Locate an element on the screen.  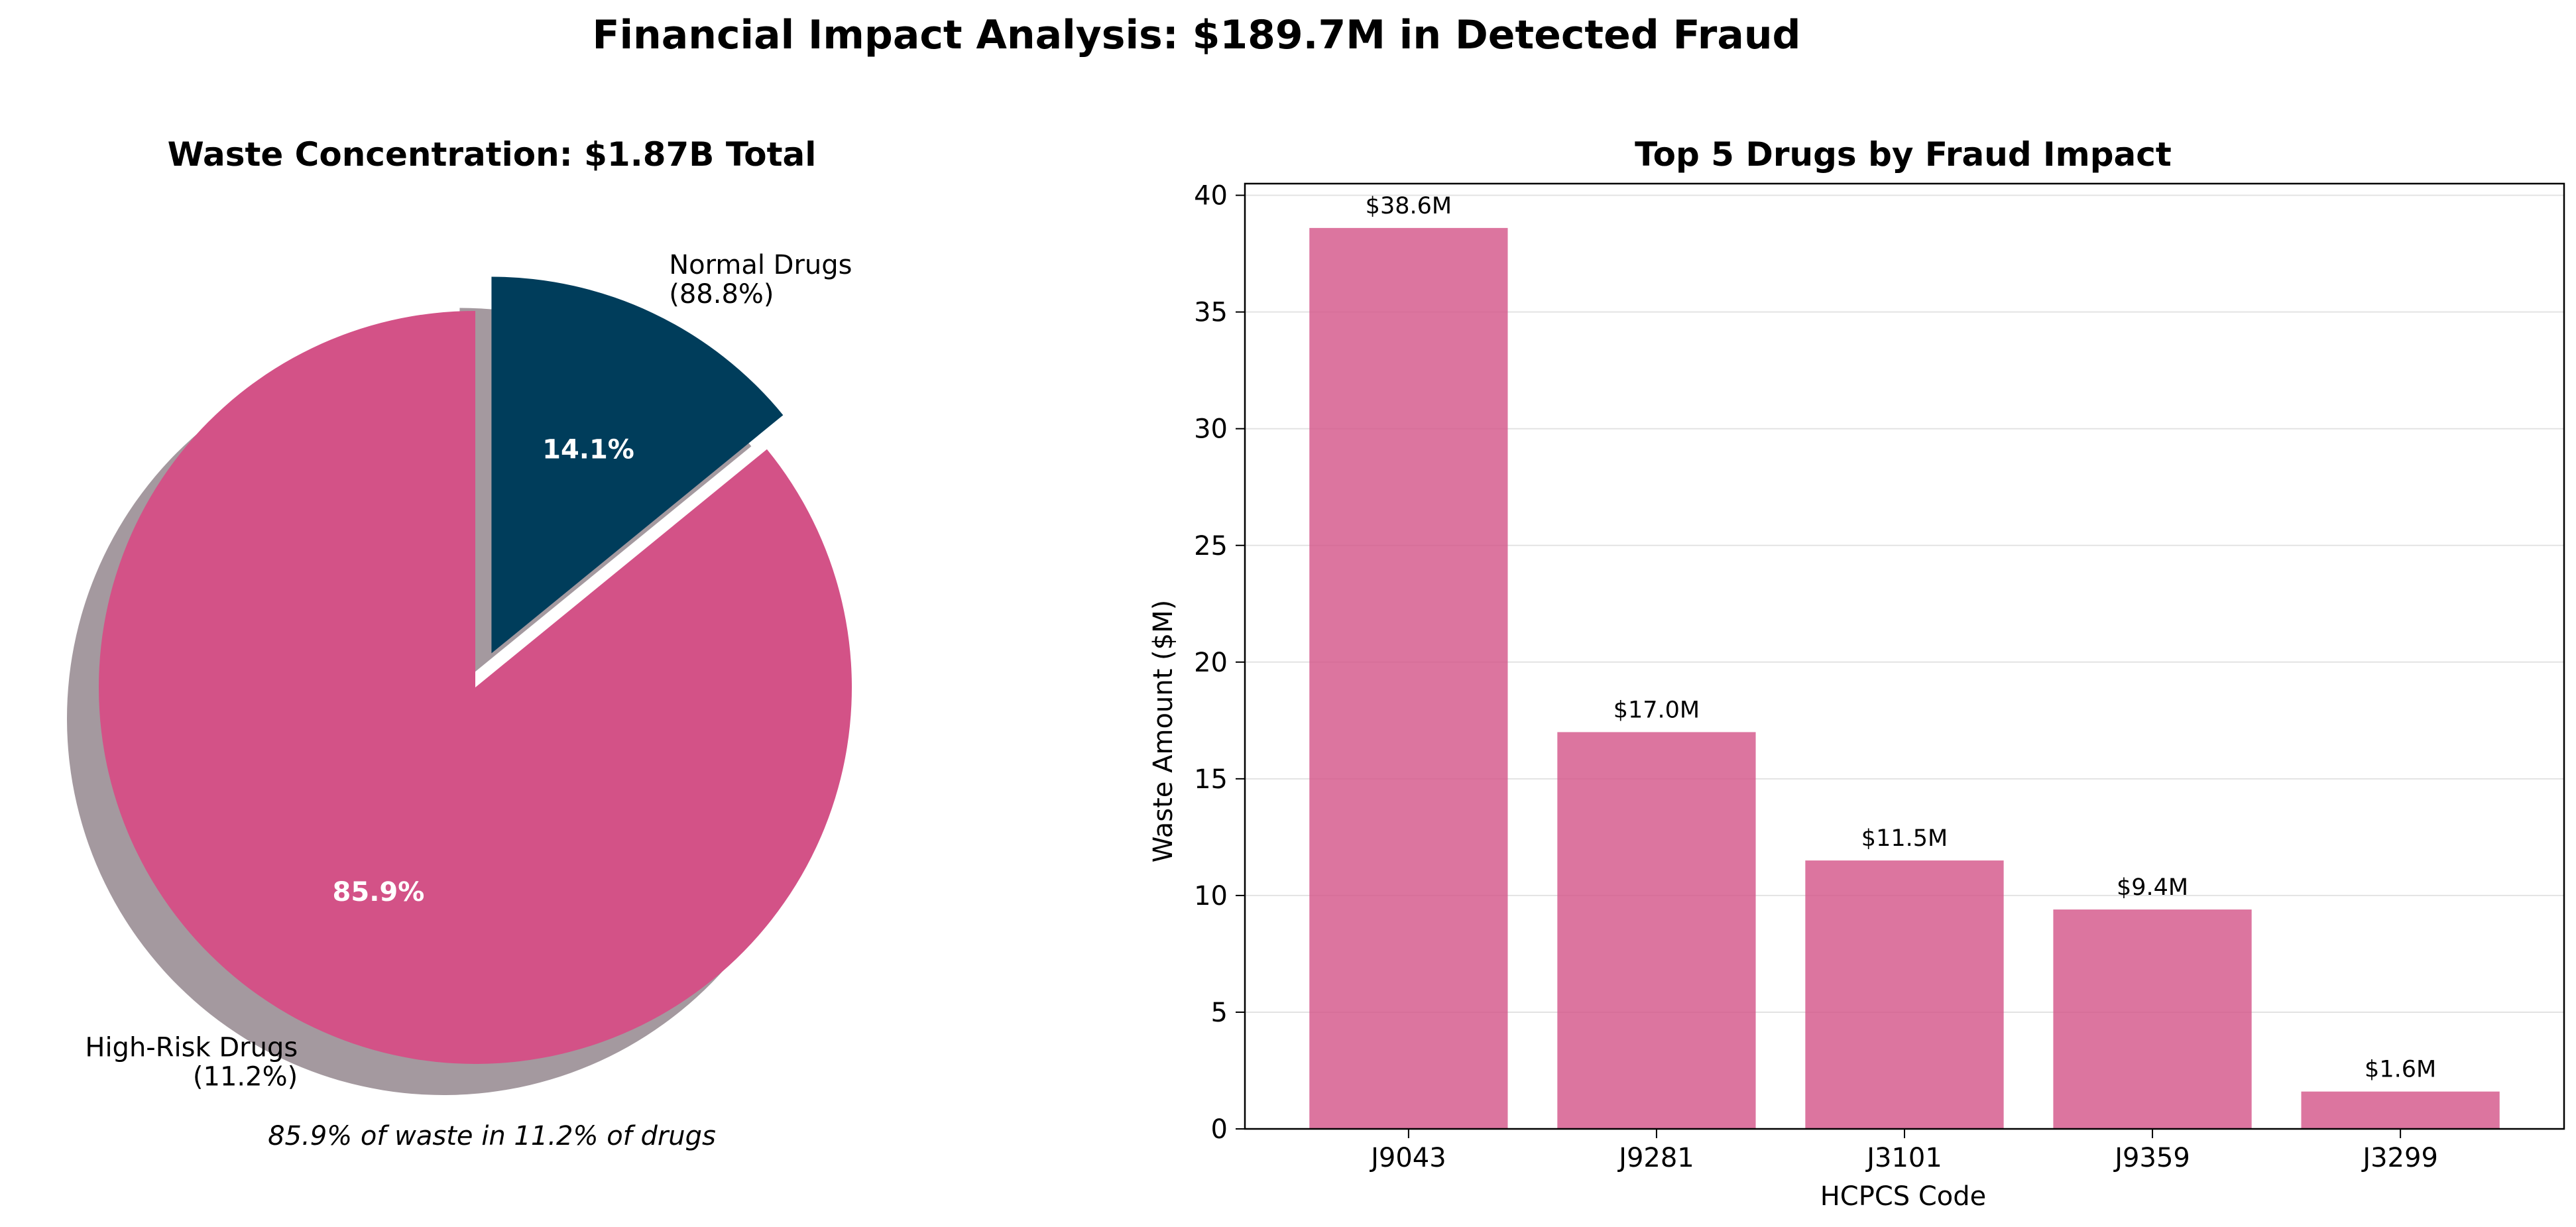
y-tick-label: 10 is located at coordinates (1211, 896).